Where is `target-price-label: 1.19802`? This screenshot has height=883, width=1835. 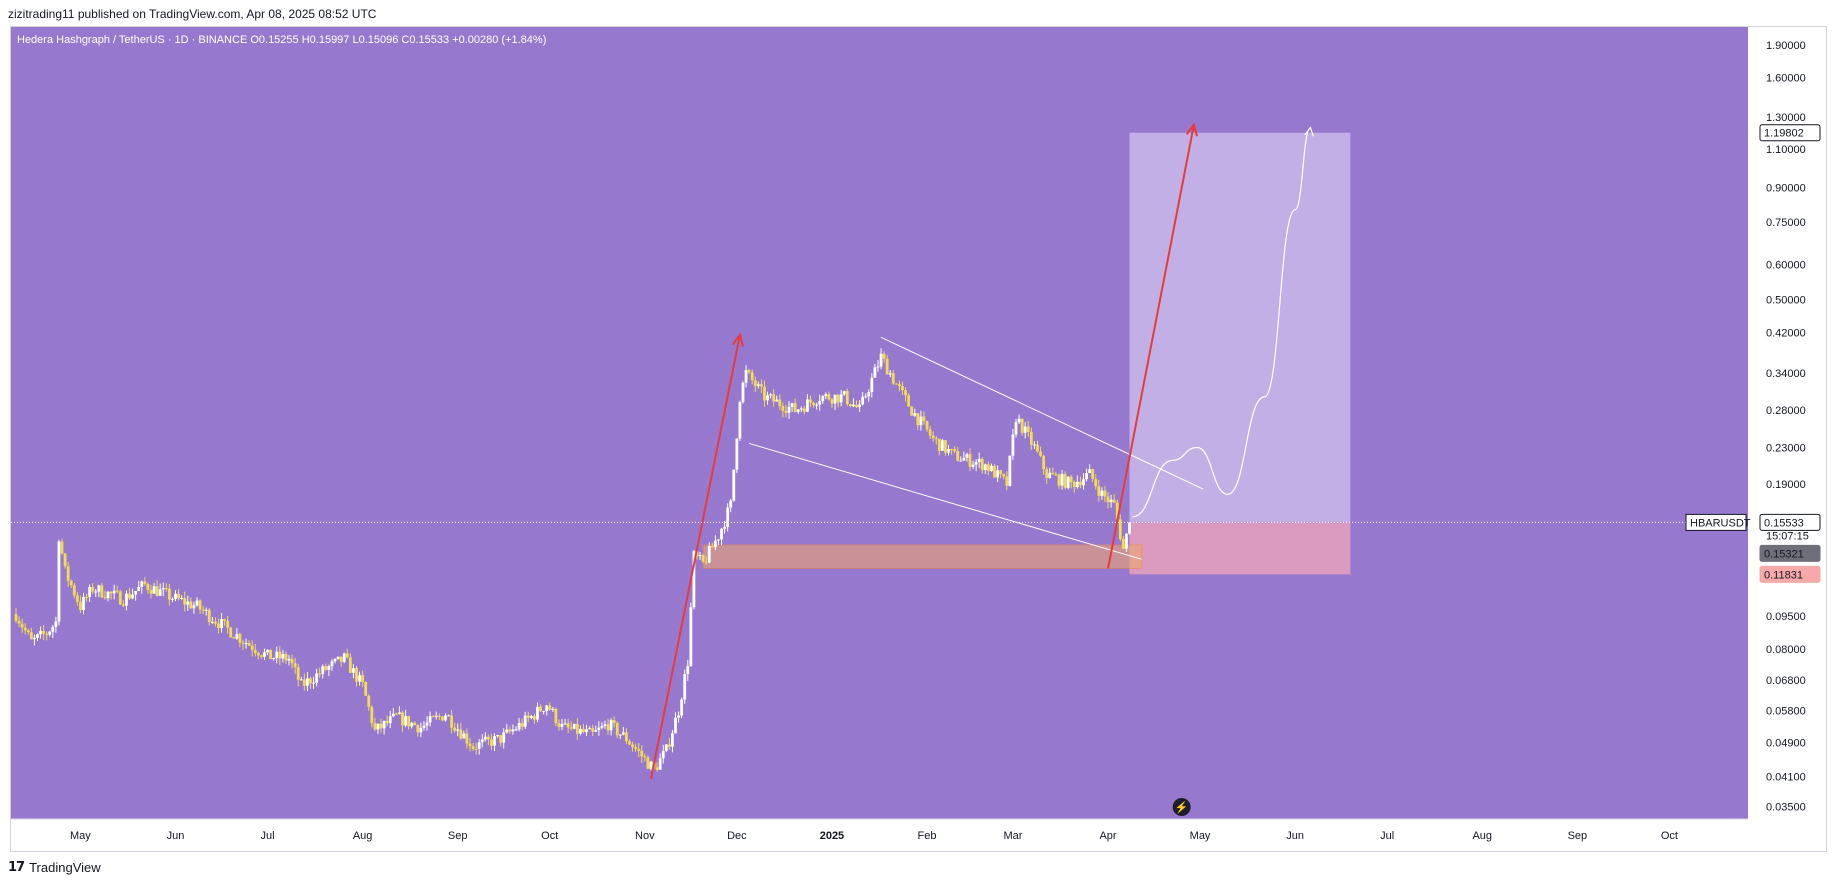 target-price-label: 1.19802 is located at coordinates (1784, 134).